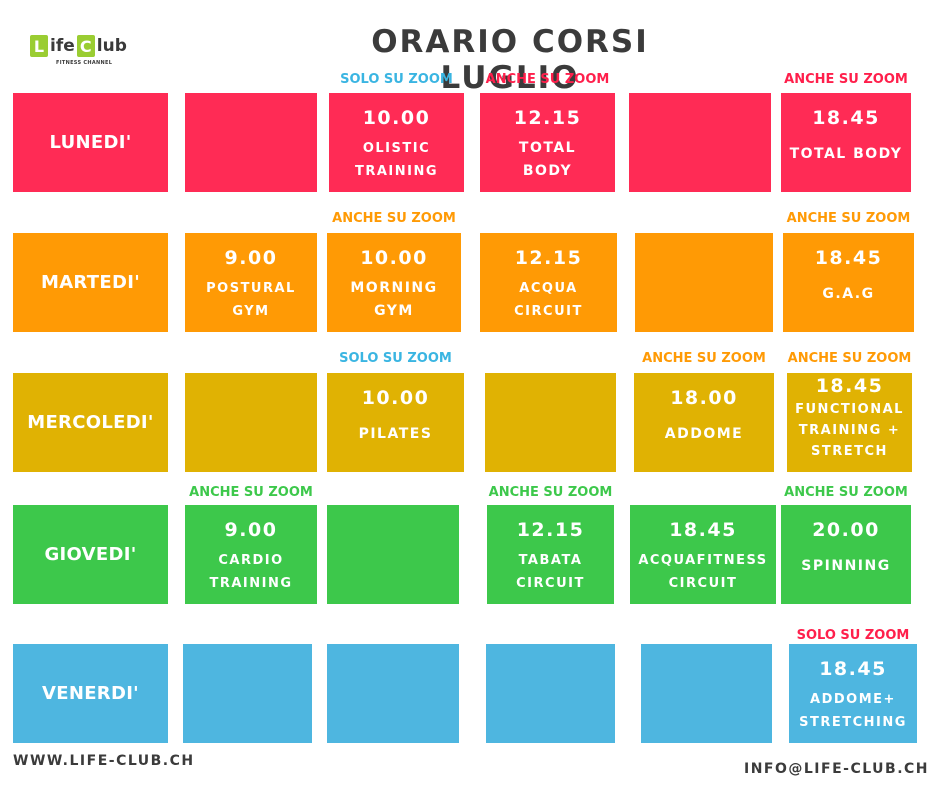  Describe the element at coordinates (111, 46) in the screenshot. I see `logo-lub-text: lub` at that location.